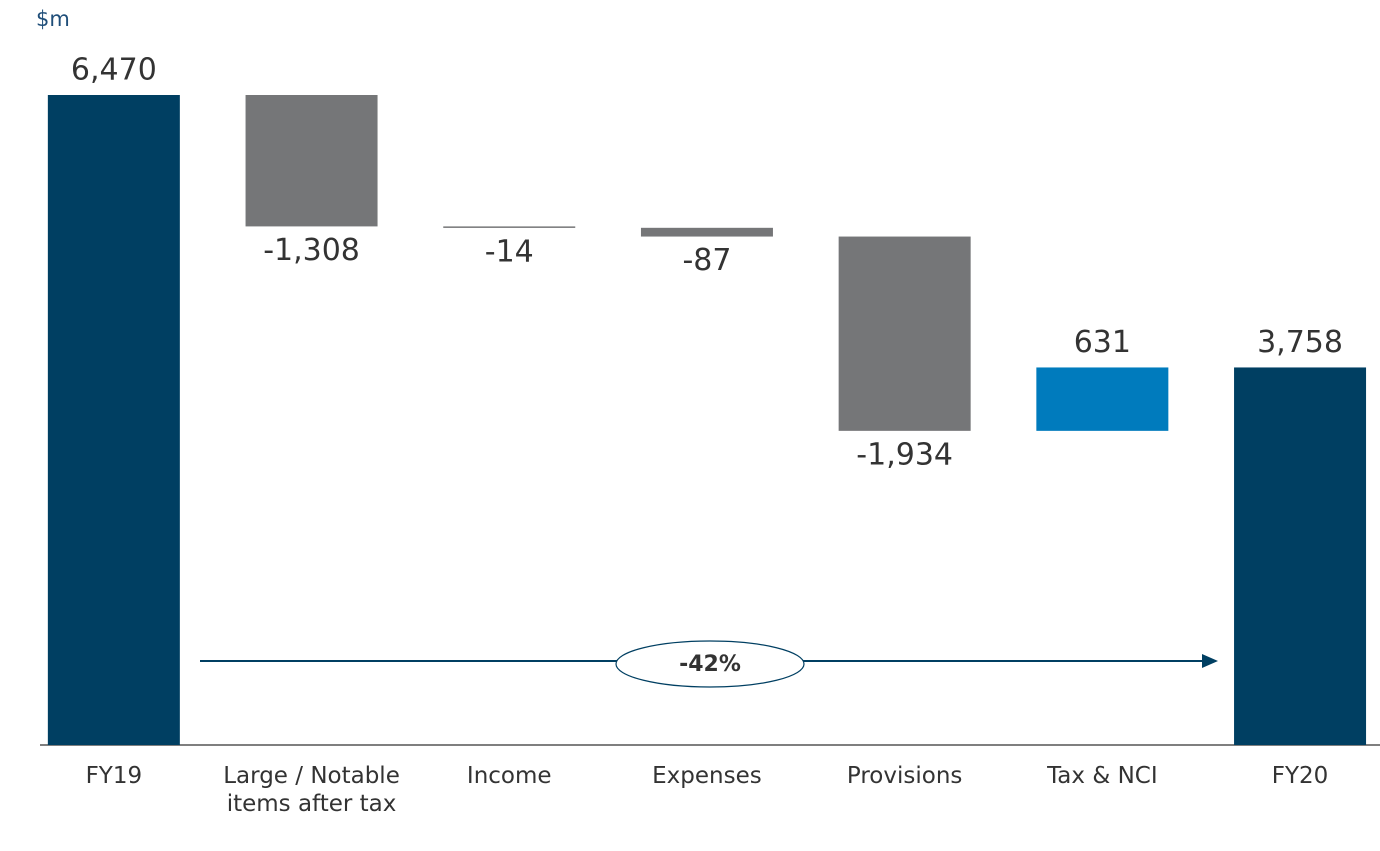  Describe the element at coordinates (1102, 776) in the screenshot. I see `x-tick-label: Tax & NCI` at that location.